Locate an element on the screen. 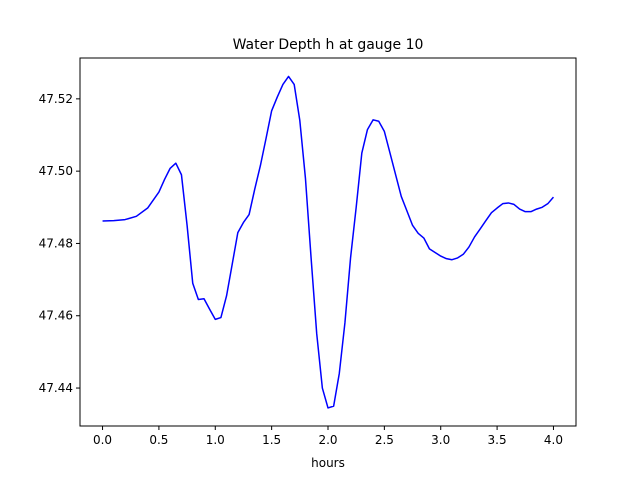  x-tick-label: 0.0 is located at coordinates (102, 440).